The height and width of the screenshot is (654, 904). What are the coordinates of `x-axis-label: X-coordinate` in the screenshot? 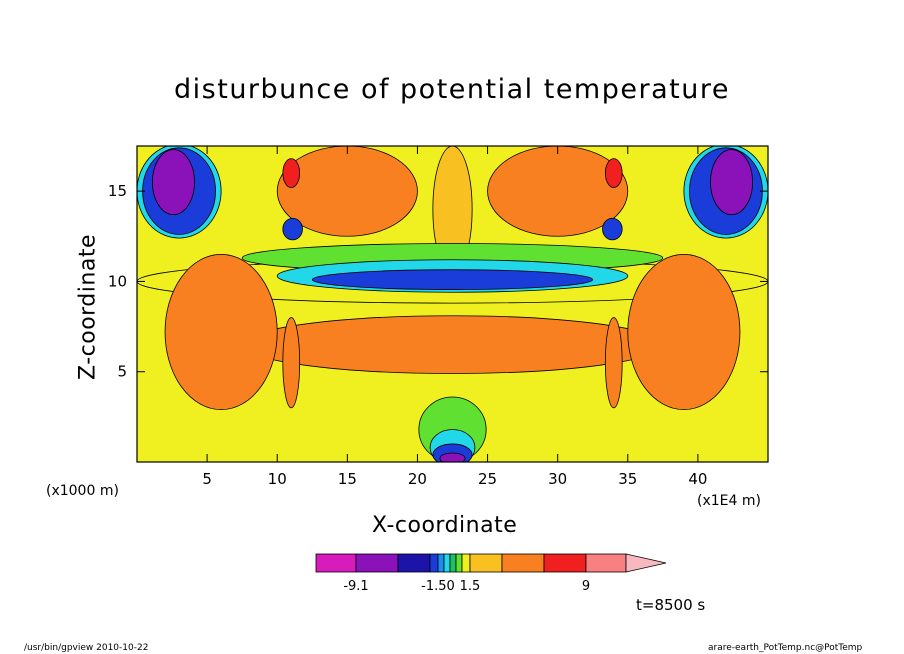 It's located at (445, 525).